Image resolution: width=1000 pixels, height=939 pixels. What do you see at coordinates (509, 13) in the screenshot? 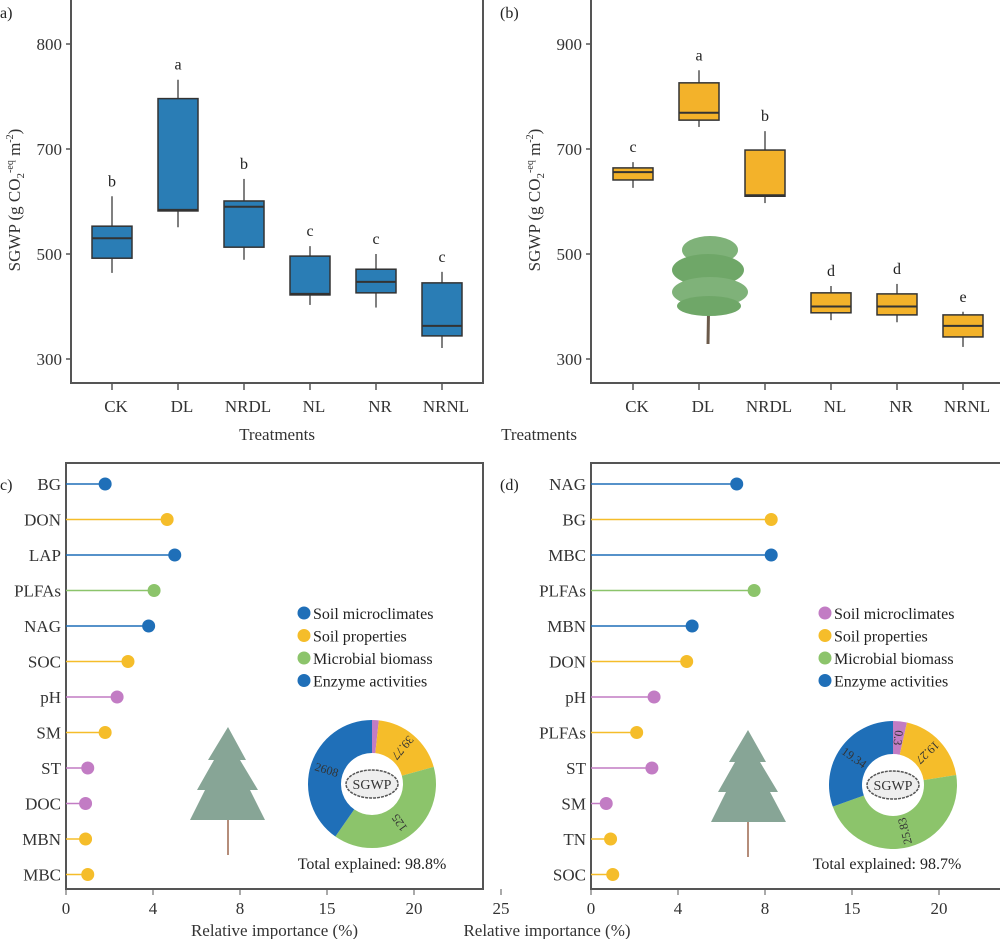
I see `panel-label: (b)` at bounding box center [509, 13].